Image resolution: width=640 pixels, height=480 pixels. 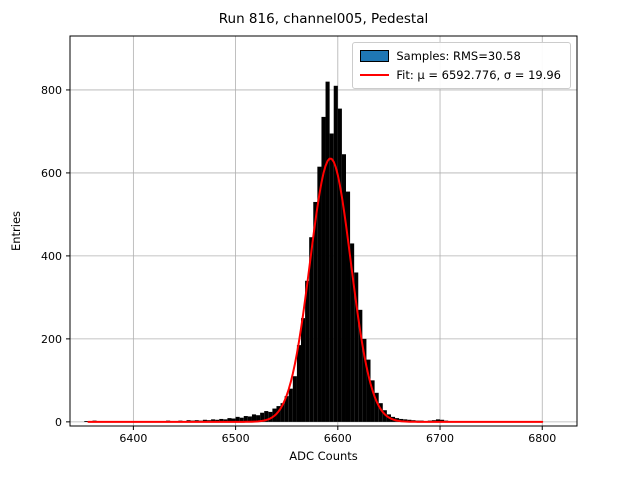 I want to click on legend-samples-label: Samples: RMS=30.58, so click(x=458, y=56).